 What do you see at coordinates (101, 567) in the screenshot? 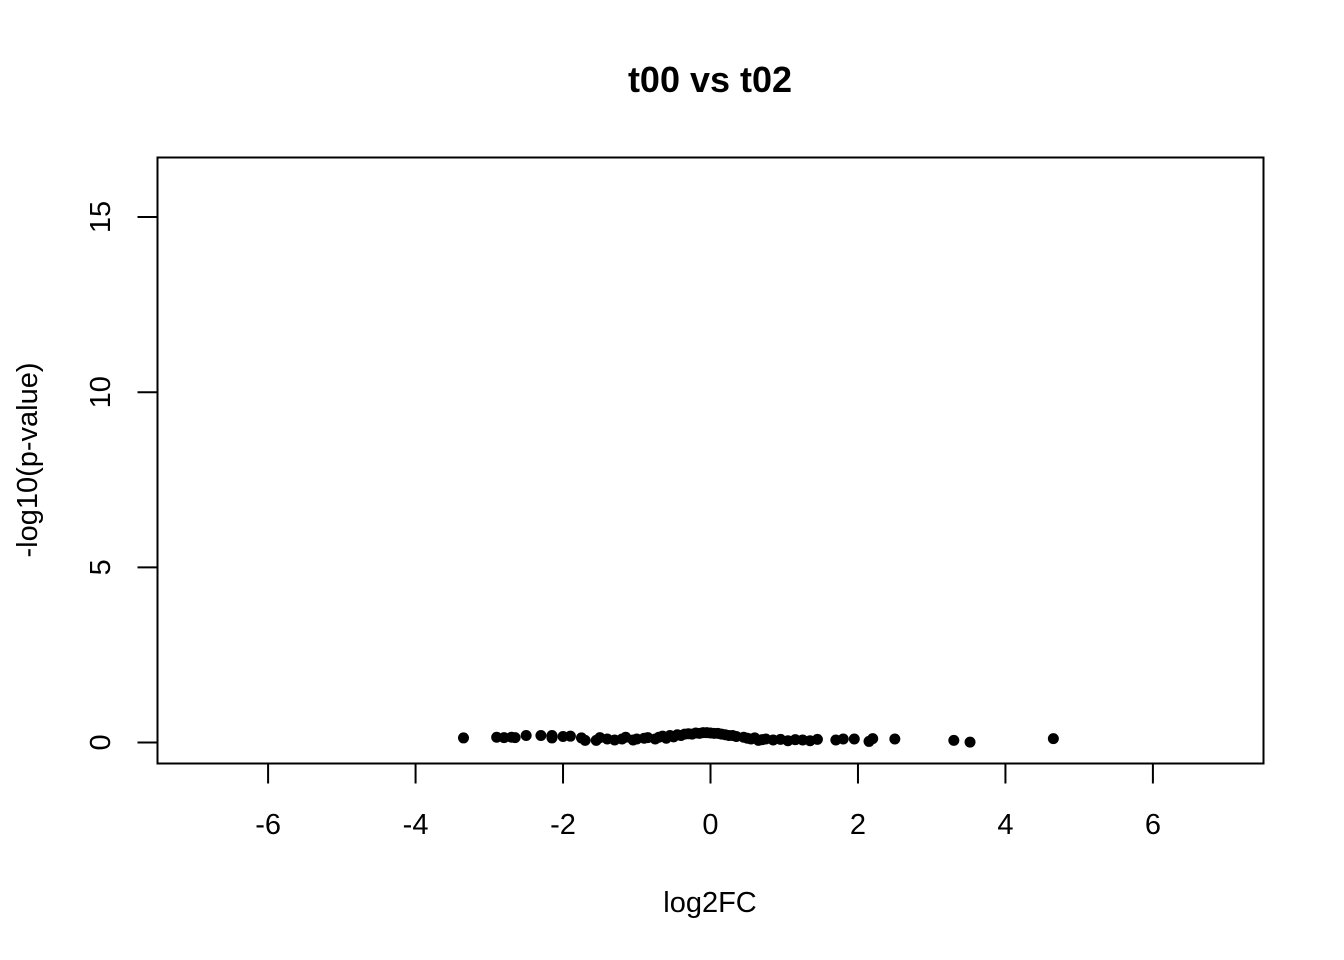
I see `y-tick-label: 5` at bounding box center [101, 567].